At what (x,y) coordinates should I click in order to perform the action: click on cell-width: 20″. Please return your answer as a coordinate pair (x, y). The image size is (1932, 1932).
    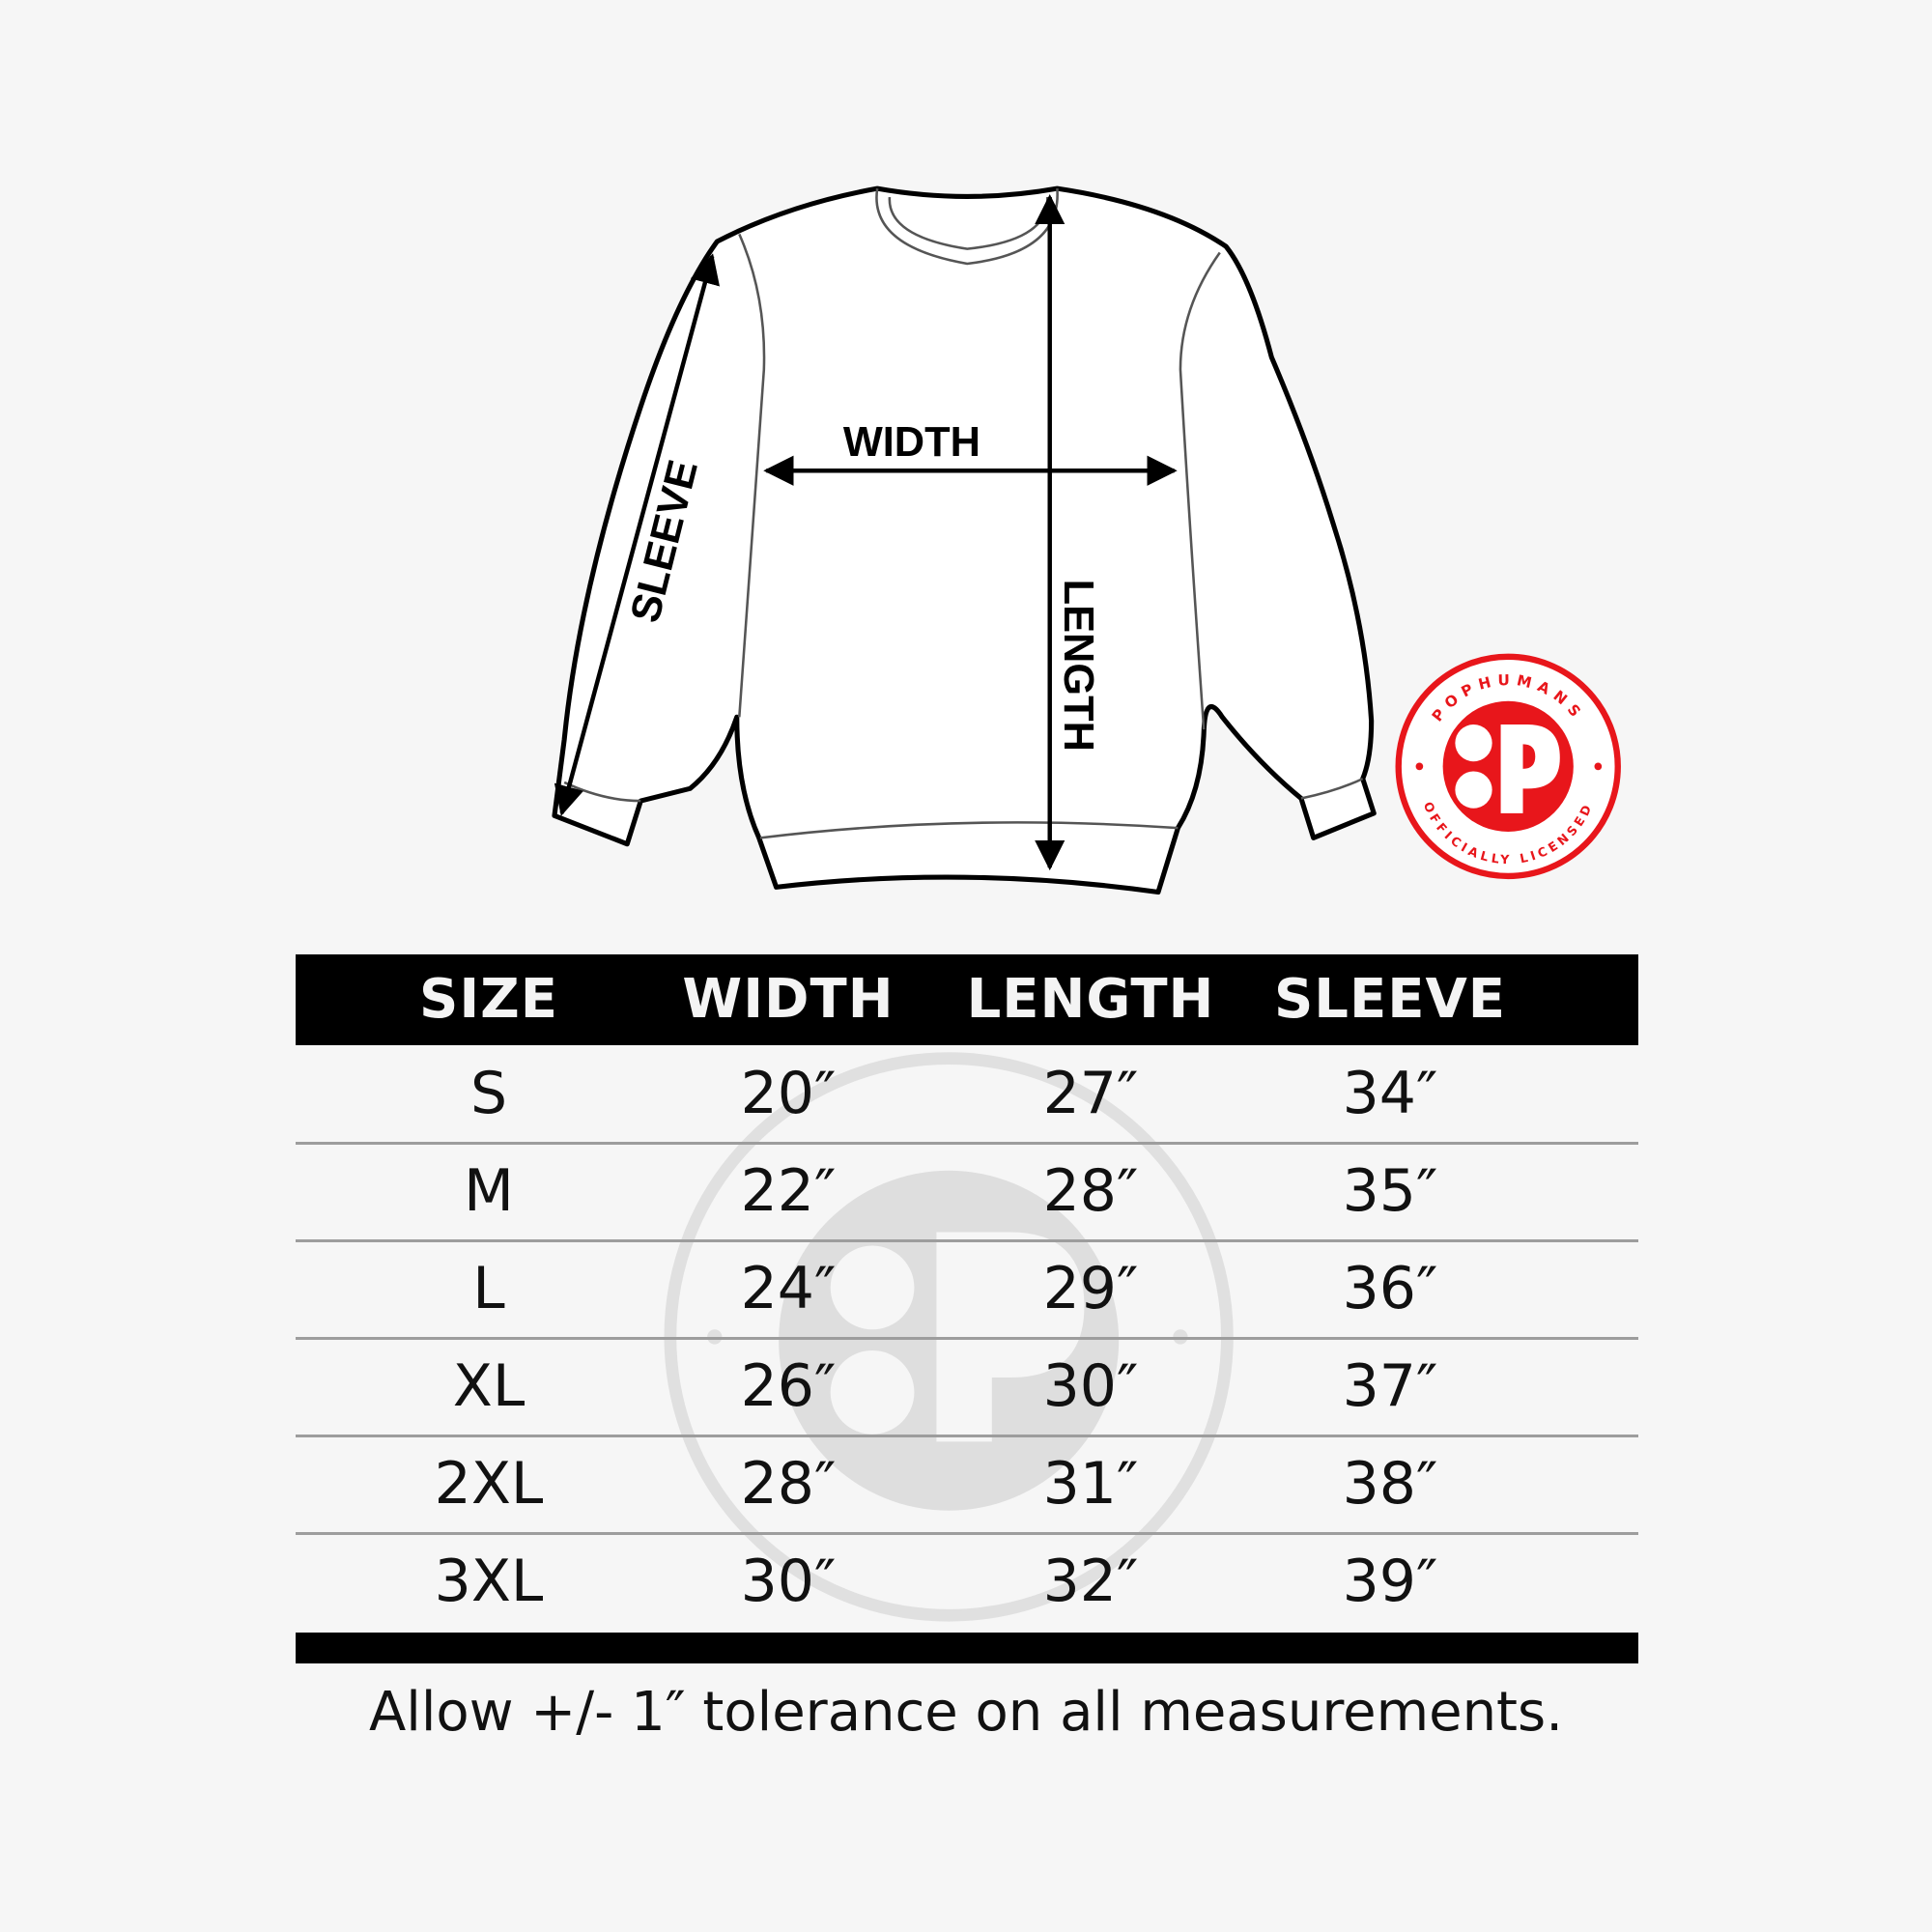
    Looking at the image, I should click on (788, 1093).